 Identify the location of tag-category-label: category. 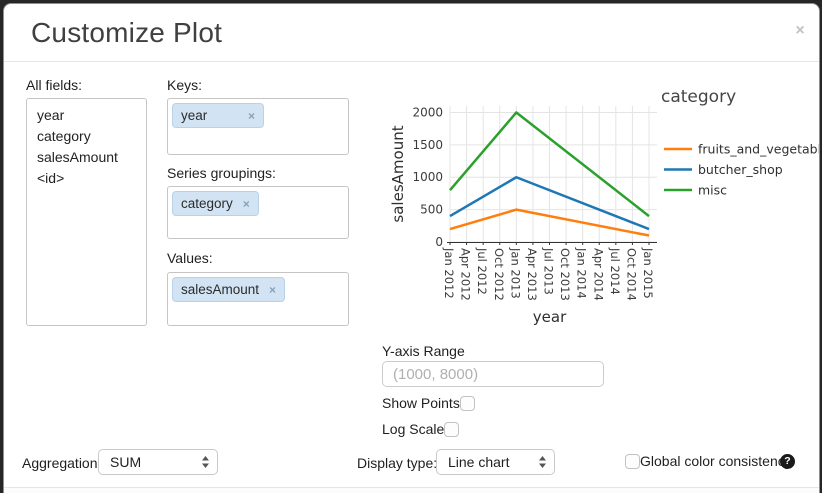
(207, 203).